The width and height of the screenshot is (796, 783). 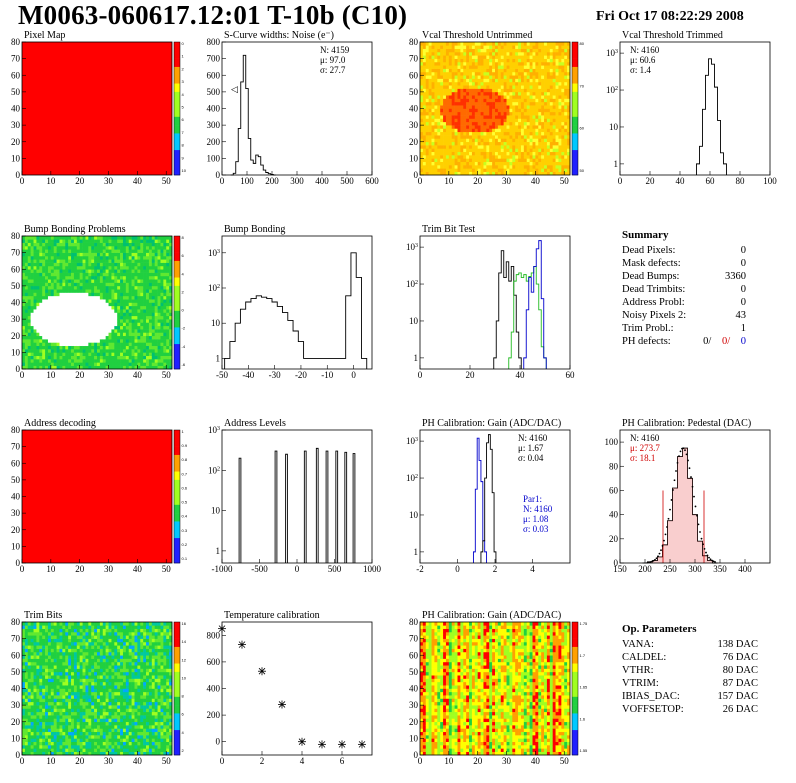 I want to click on x-tick-label: 0, so click(x=297, y=569).